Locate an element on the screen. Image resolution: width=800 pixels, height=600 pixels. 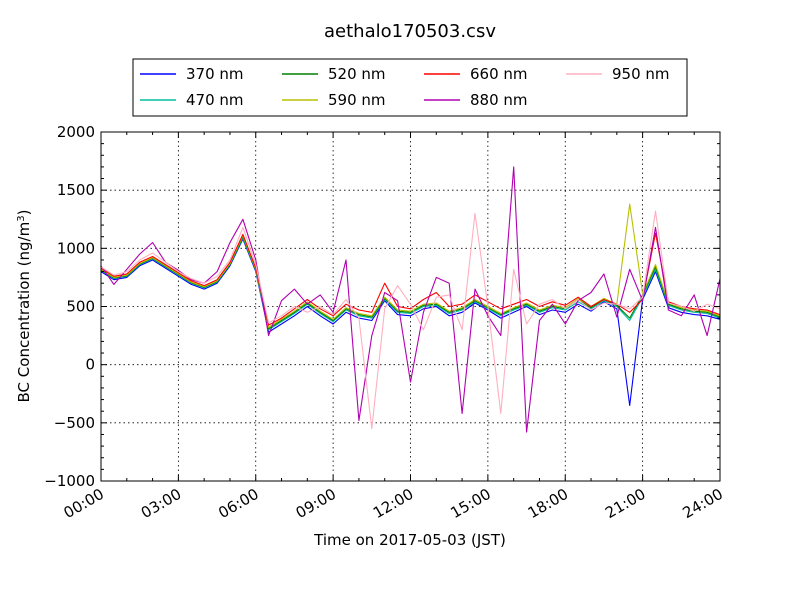
legend-label: 590 nm is located at coordinates (357, 100).